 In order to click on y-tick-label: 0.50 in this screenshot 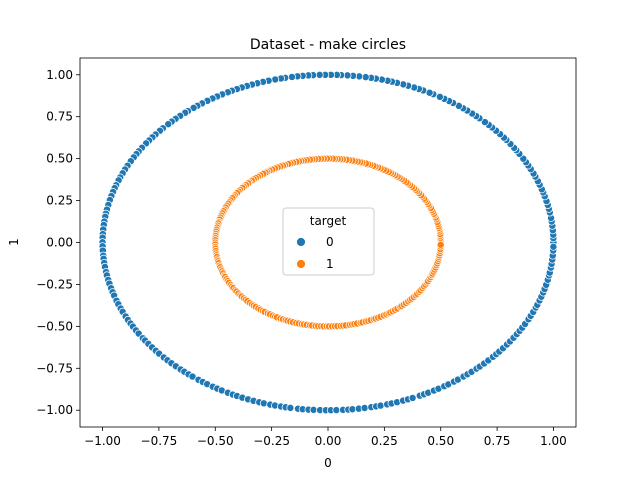, I will do `click(59, 159)`.